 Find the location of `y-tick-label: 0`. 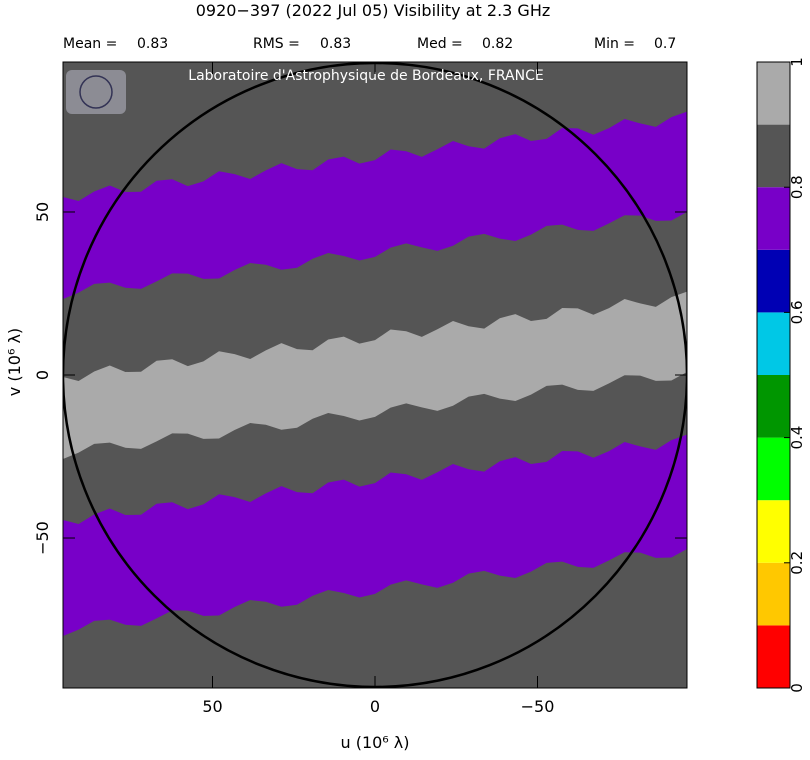

y-tick-label: 0 is located at coordinates (42, 375).